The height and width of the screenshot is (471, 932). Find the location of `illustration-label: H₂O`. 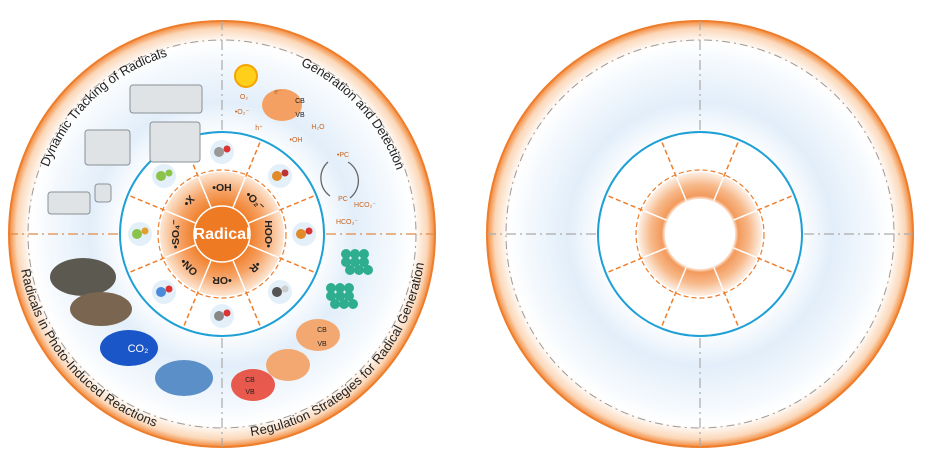

illustration-label: H₂O is located at coordinates (318, 127).